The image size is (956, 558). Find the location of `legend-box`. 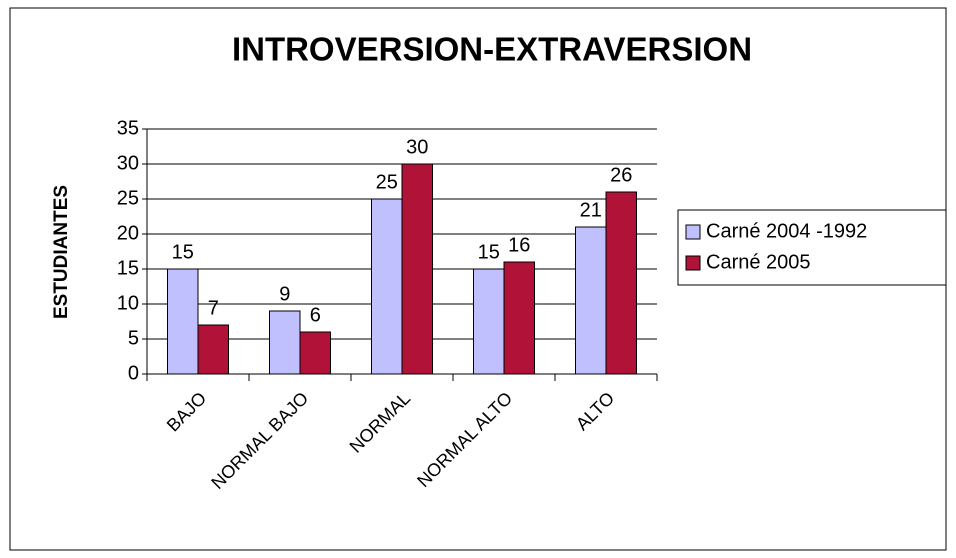

legend-box is located at coordinates (812, 247).